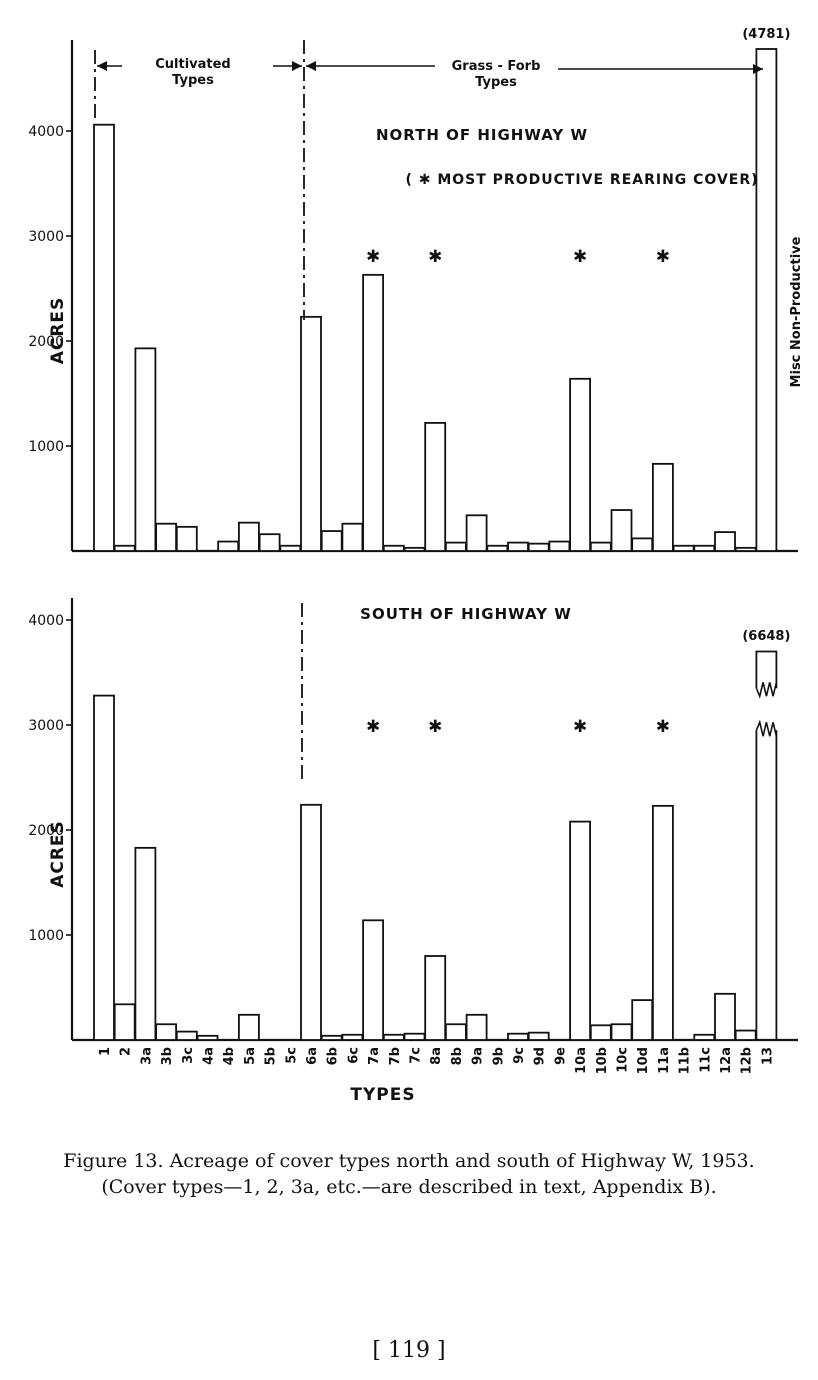 Image resolution: width=818 pixels, height=1380 pixels. Describe the element at coordinates (409, 1350) in the screenshot. I see `page-number: [ 119 ]` at that location.